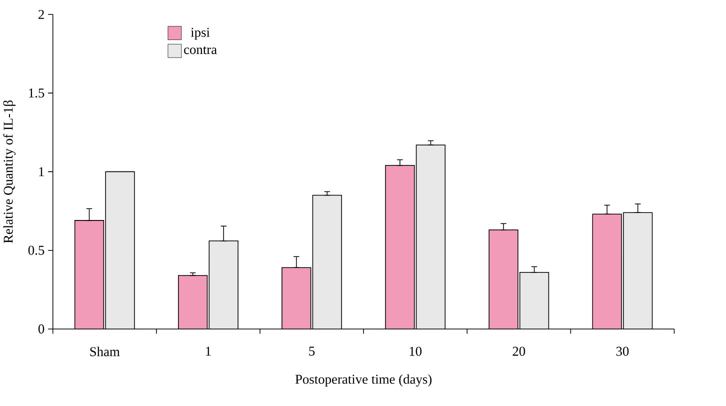 This screenshot has width=726, height=406. I want to click on y-tick-label: 0, so click(41, 329).